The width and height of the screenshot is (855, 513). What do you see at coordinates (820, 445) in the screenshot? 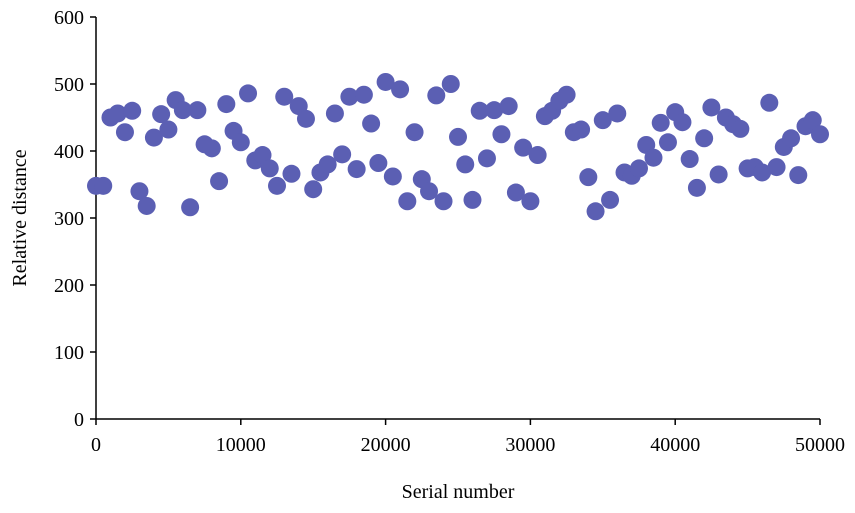
I see `x-tick-label: 50000` at bounding box center [820, 445].